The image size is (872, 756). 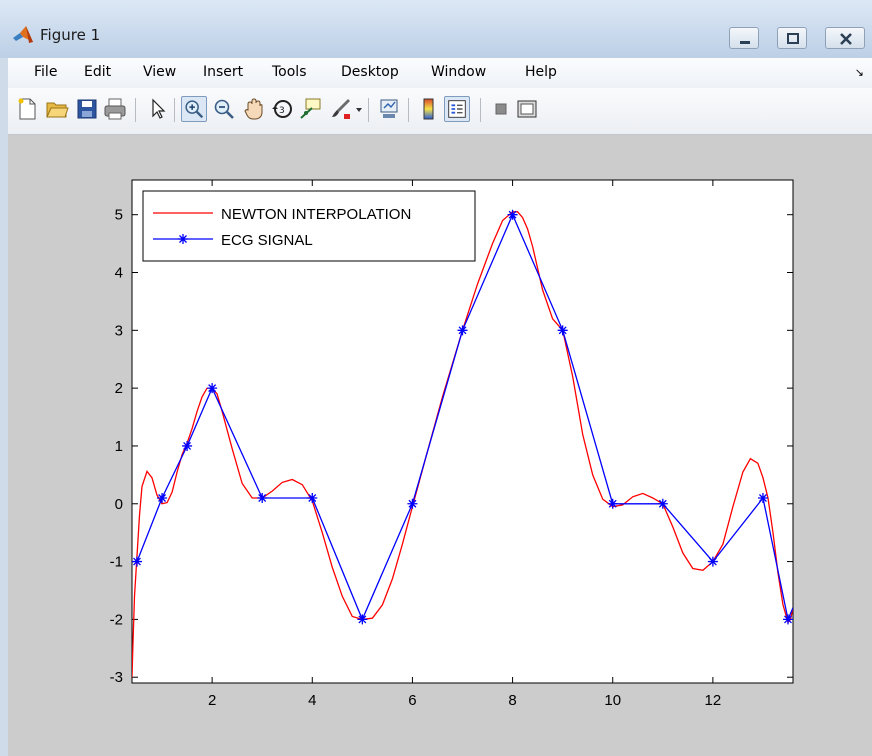 I want to click on edit-plot-arrow-icon, so click(x=157, y=109).